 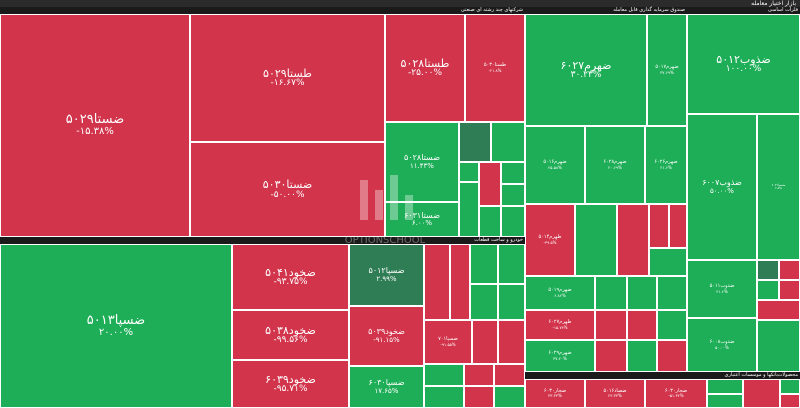 What do you see at coordinates (498, 240) in the screenshot?
I see `sector-title-automotive: خودرو و ساخت قطعات` at bounding box center [498, 240].